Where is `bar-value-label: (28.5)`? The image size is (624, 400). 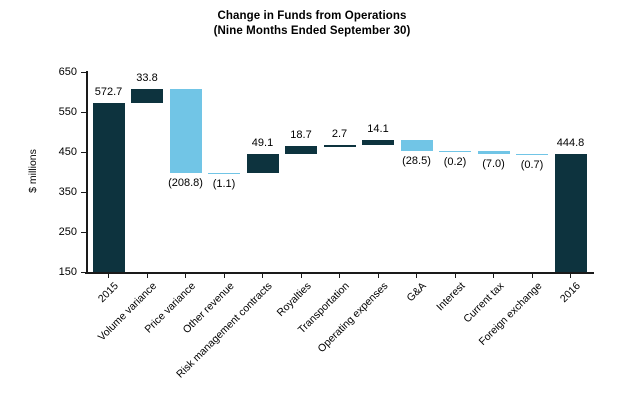 bar-value-label: (28.5) is located at coordinates (416, 160).